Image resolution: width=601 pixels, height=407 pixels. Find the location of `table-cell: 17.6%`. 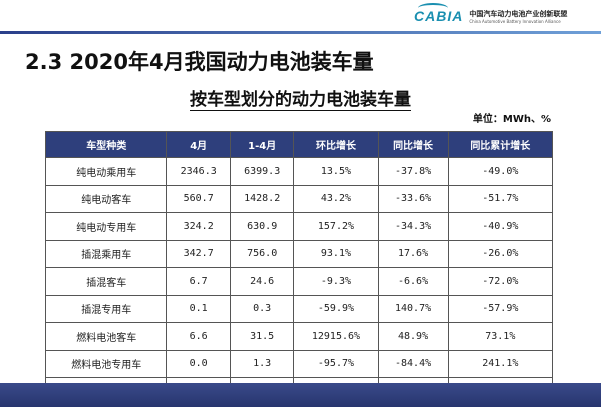

table-cell: 17.6% is located at coordinates (413, 253).